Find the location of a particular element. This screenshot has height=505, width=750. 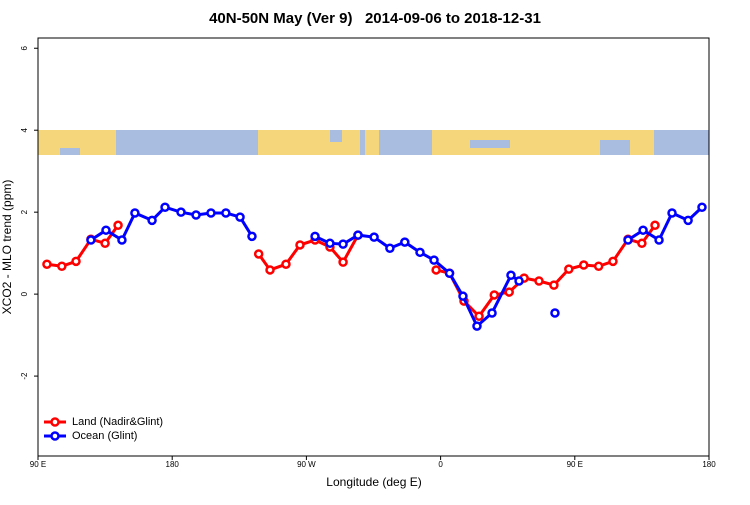

series-line is located at coordinates (546, 271).